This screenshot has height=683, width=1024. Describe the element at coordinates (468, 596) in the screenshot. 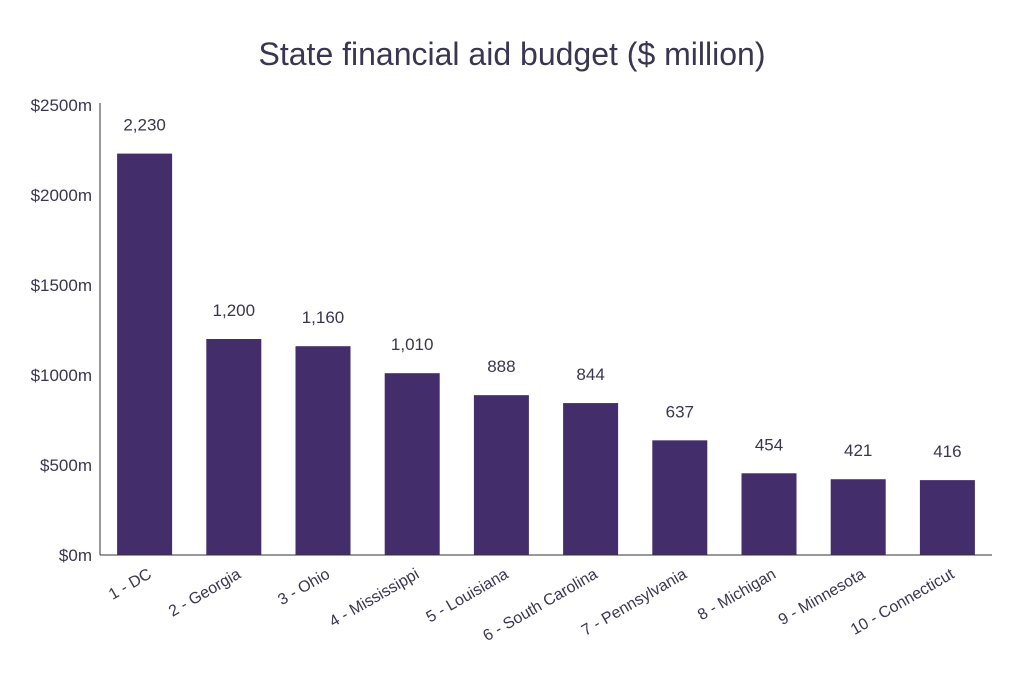

I see `x-tick-label: 5 - Louisiana` at that location.